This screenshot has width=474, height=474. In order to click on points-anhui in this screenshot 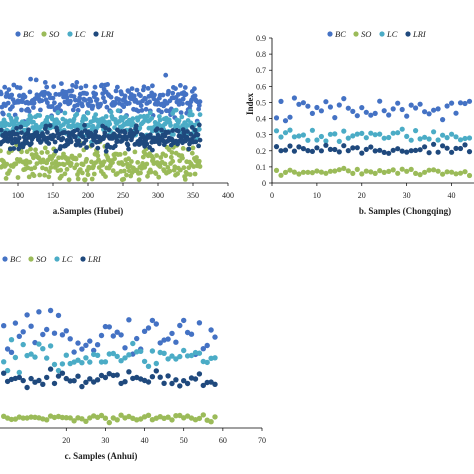, I will do `click(109, 366)`.